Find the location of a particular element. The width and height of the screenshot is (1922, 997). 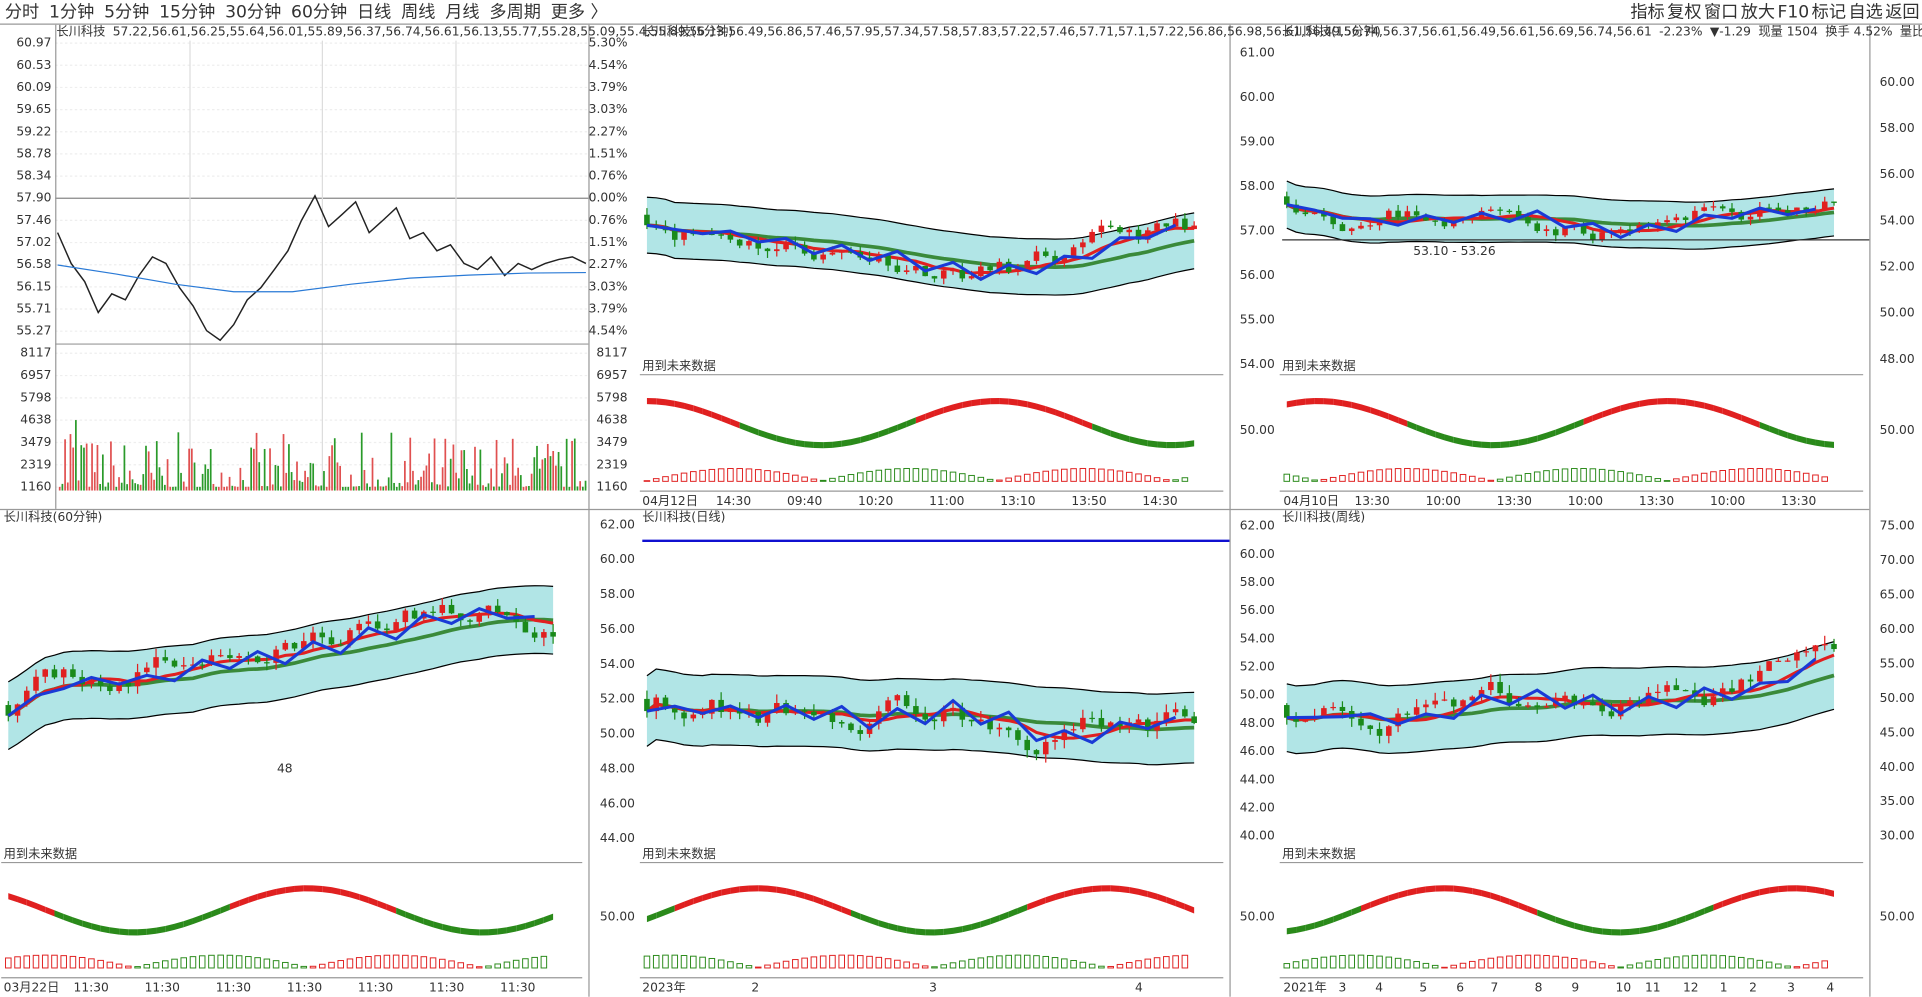

period-tab: 日线 is located at coordinates (374, 12).